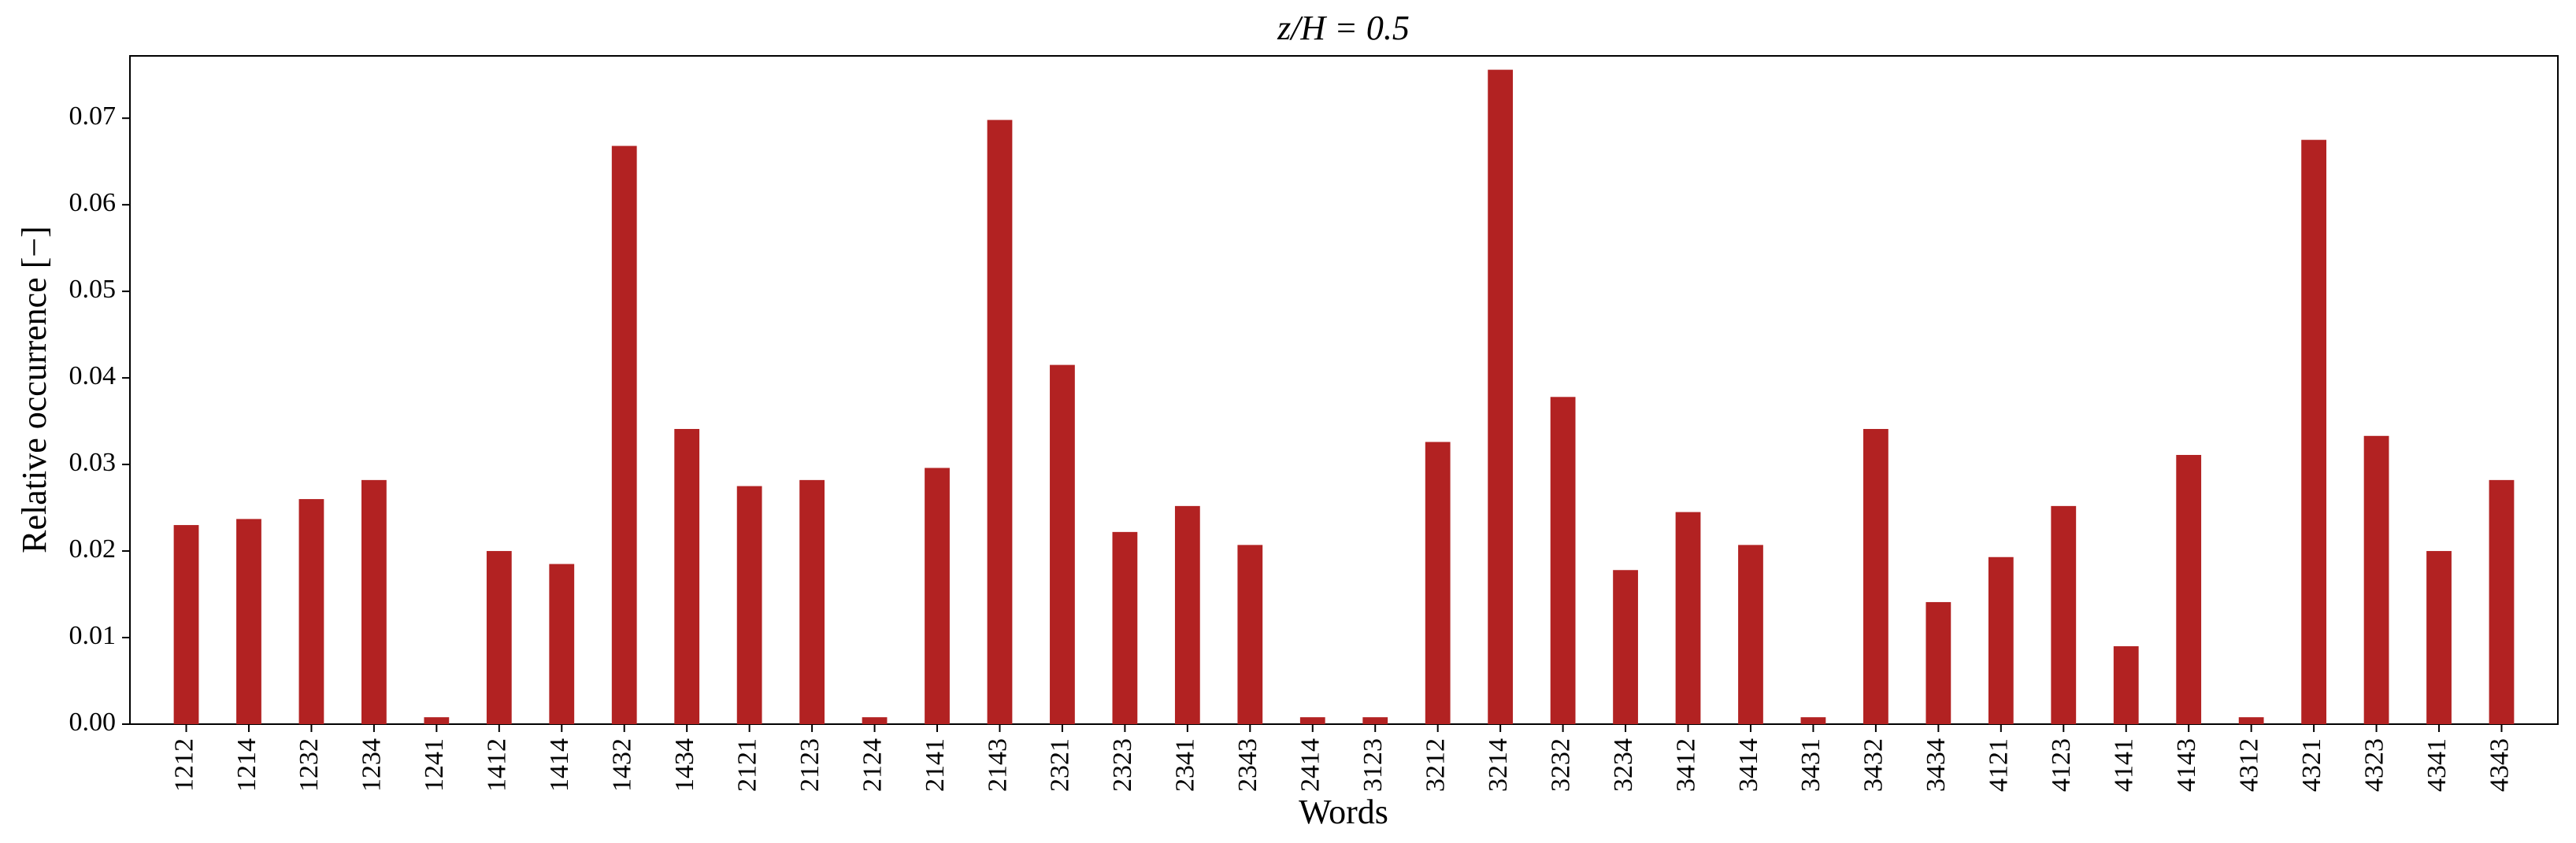 The image size is (2576, 843). I want to click on x-tick-label: 3123, so click(1373, 765).